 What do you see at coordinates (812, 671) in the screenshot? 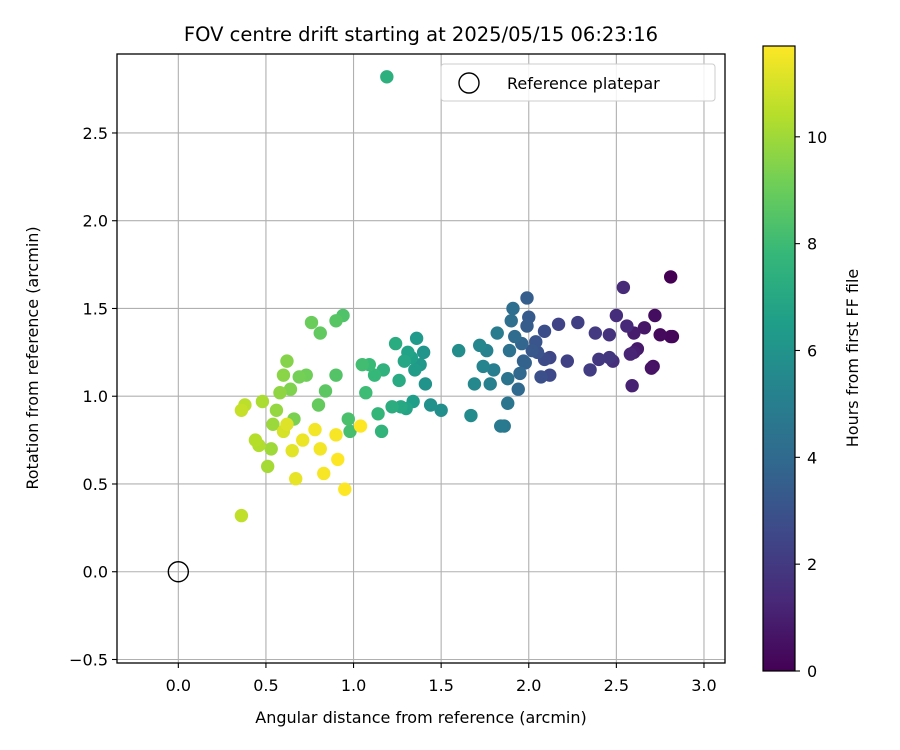
I see `colorbar-tick-label-0: 0` at bounding box center [812, 671].